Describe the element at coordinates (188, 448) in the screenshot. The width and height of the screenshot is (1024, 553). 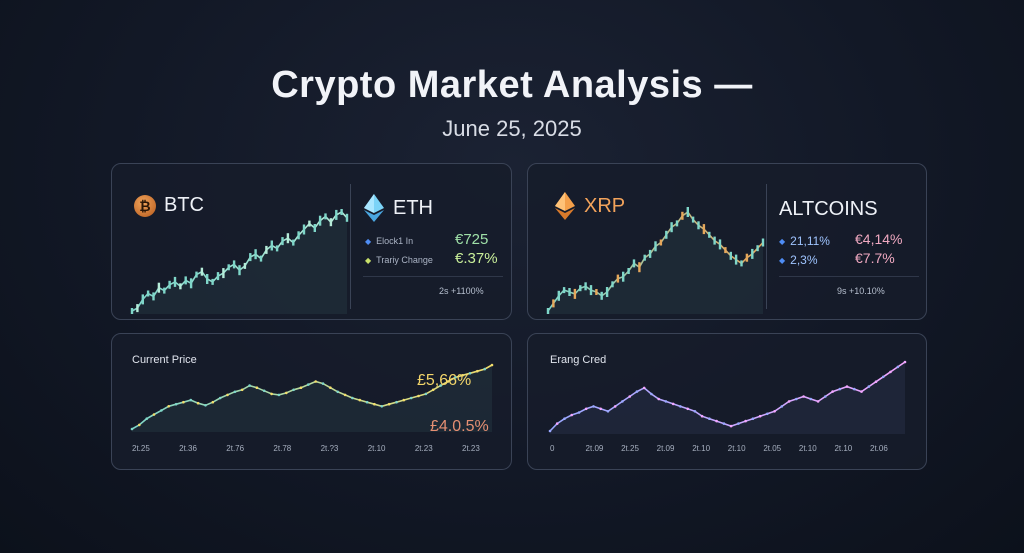
I see `x-tick-label: 2t.36` at that location.